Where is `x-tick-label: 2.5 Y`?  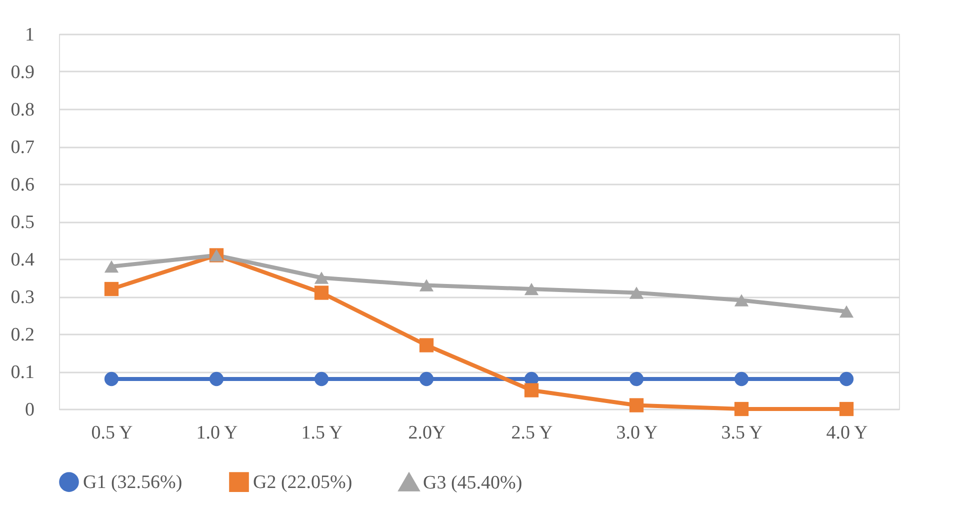 x-tick-label: 2.5 Y is located at coordinates (532, 433).